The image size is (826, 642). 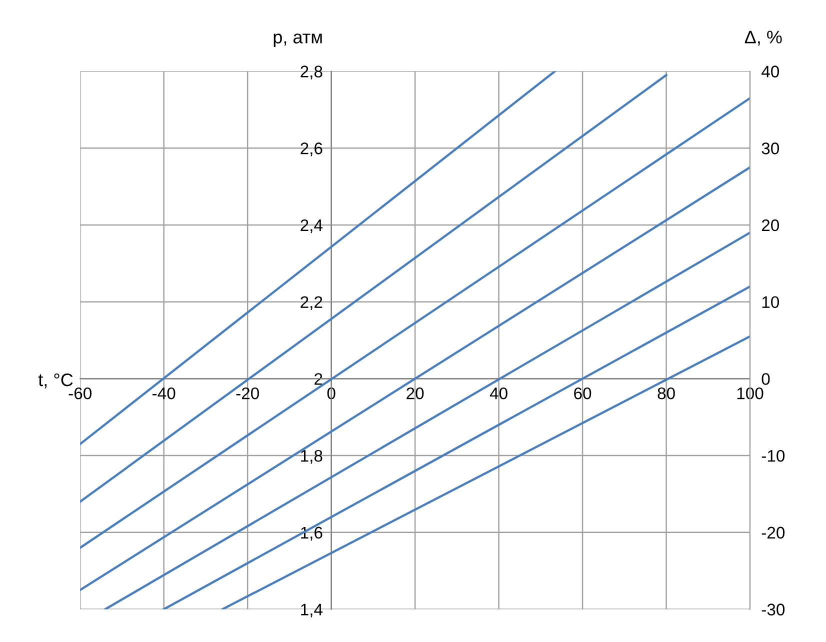 What do you see at coordinates (771, 148) in the screenshot?
I see `y2-tick-label: 30` at bounding box center [771, 148].